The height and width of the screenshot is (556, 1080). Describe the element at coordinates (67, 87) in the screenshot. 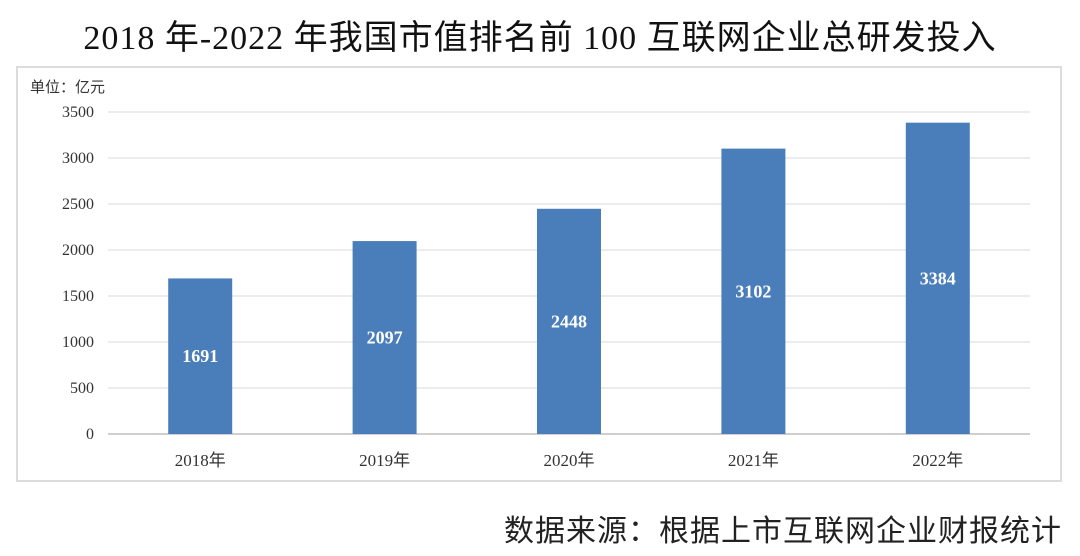

I see `y-unit-label: 单位：亿元` at that location.